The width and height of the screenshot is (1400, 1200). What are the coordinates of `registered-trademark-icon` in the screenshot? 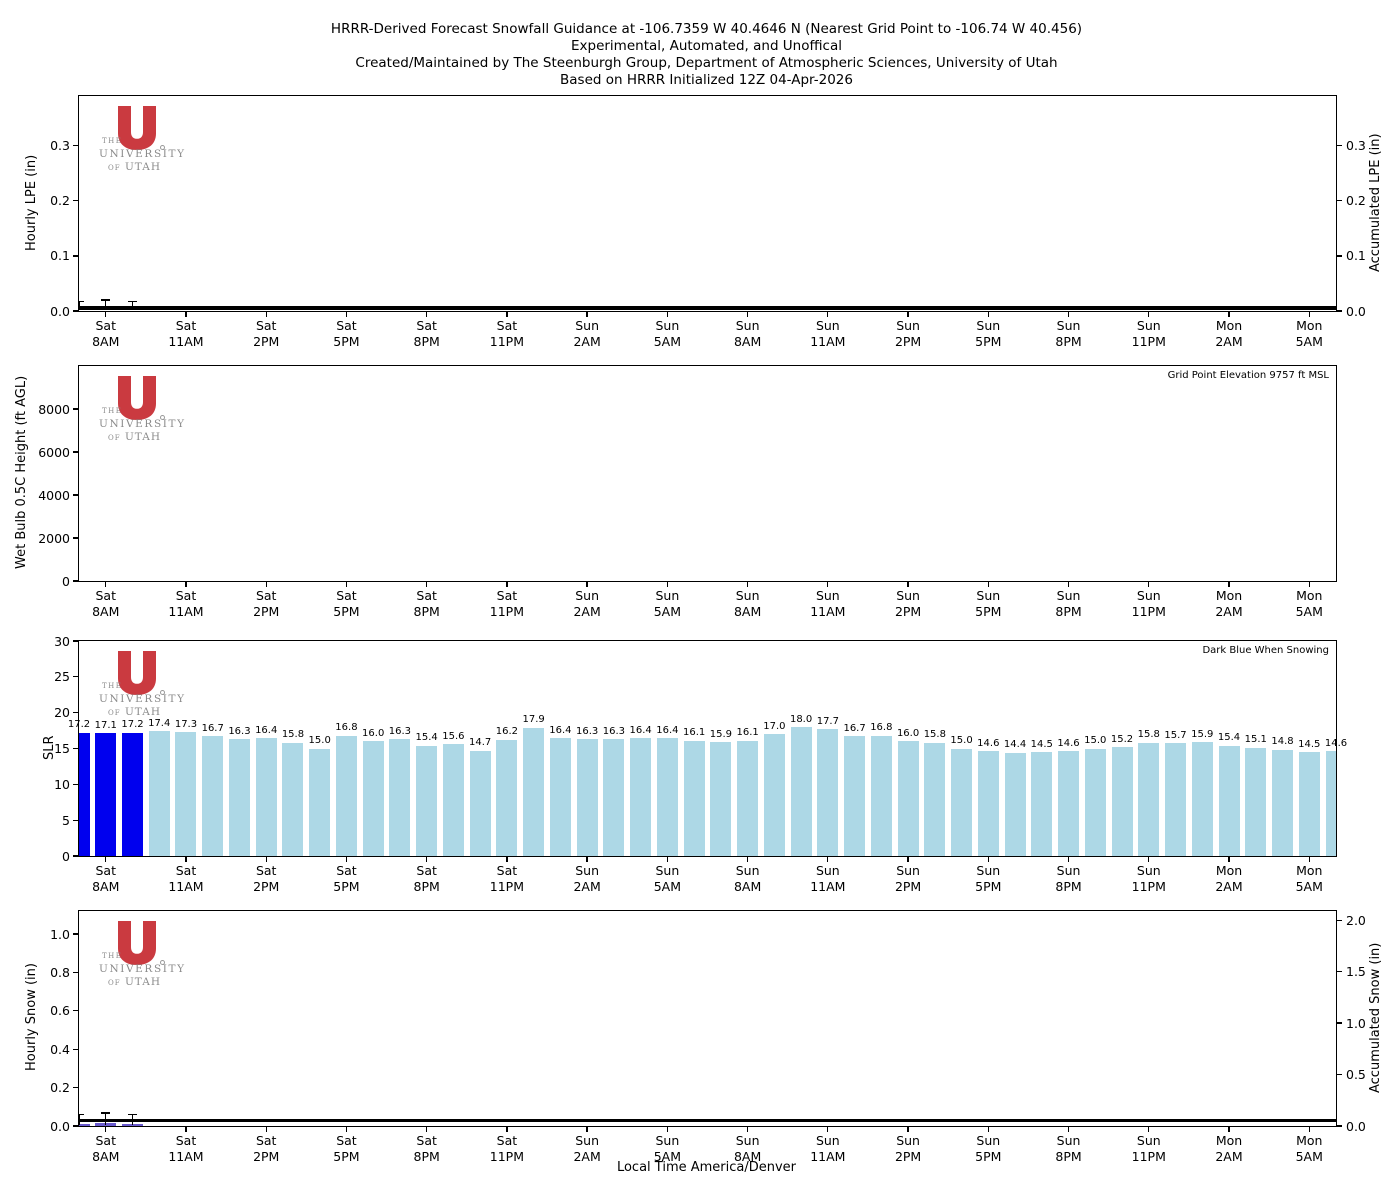 It's located at (162, 417).